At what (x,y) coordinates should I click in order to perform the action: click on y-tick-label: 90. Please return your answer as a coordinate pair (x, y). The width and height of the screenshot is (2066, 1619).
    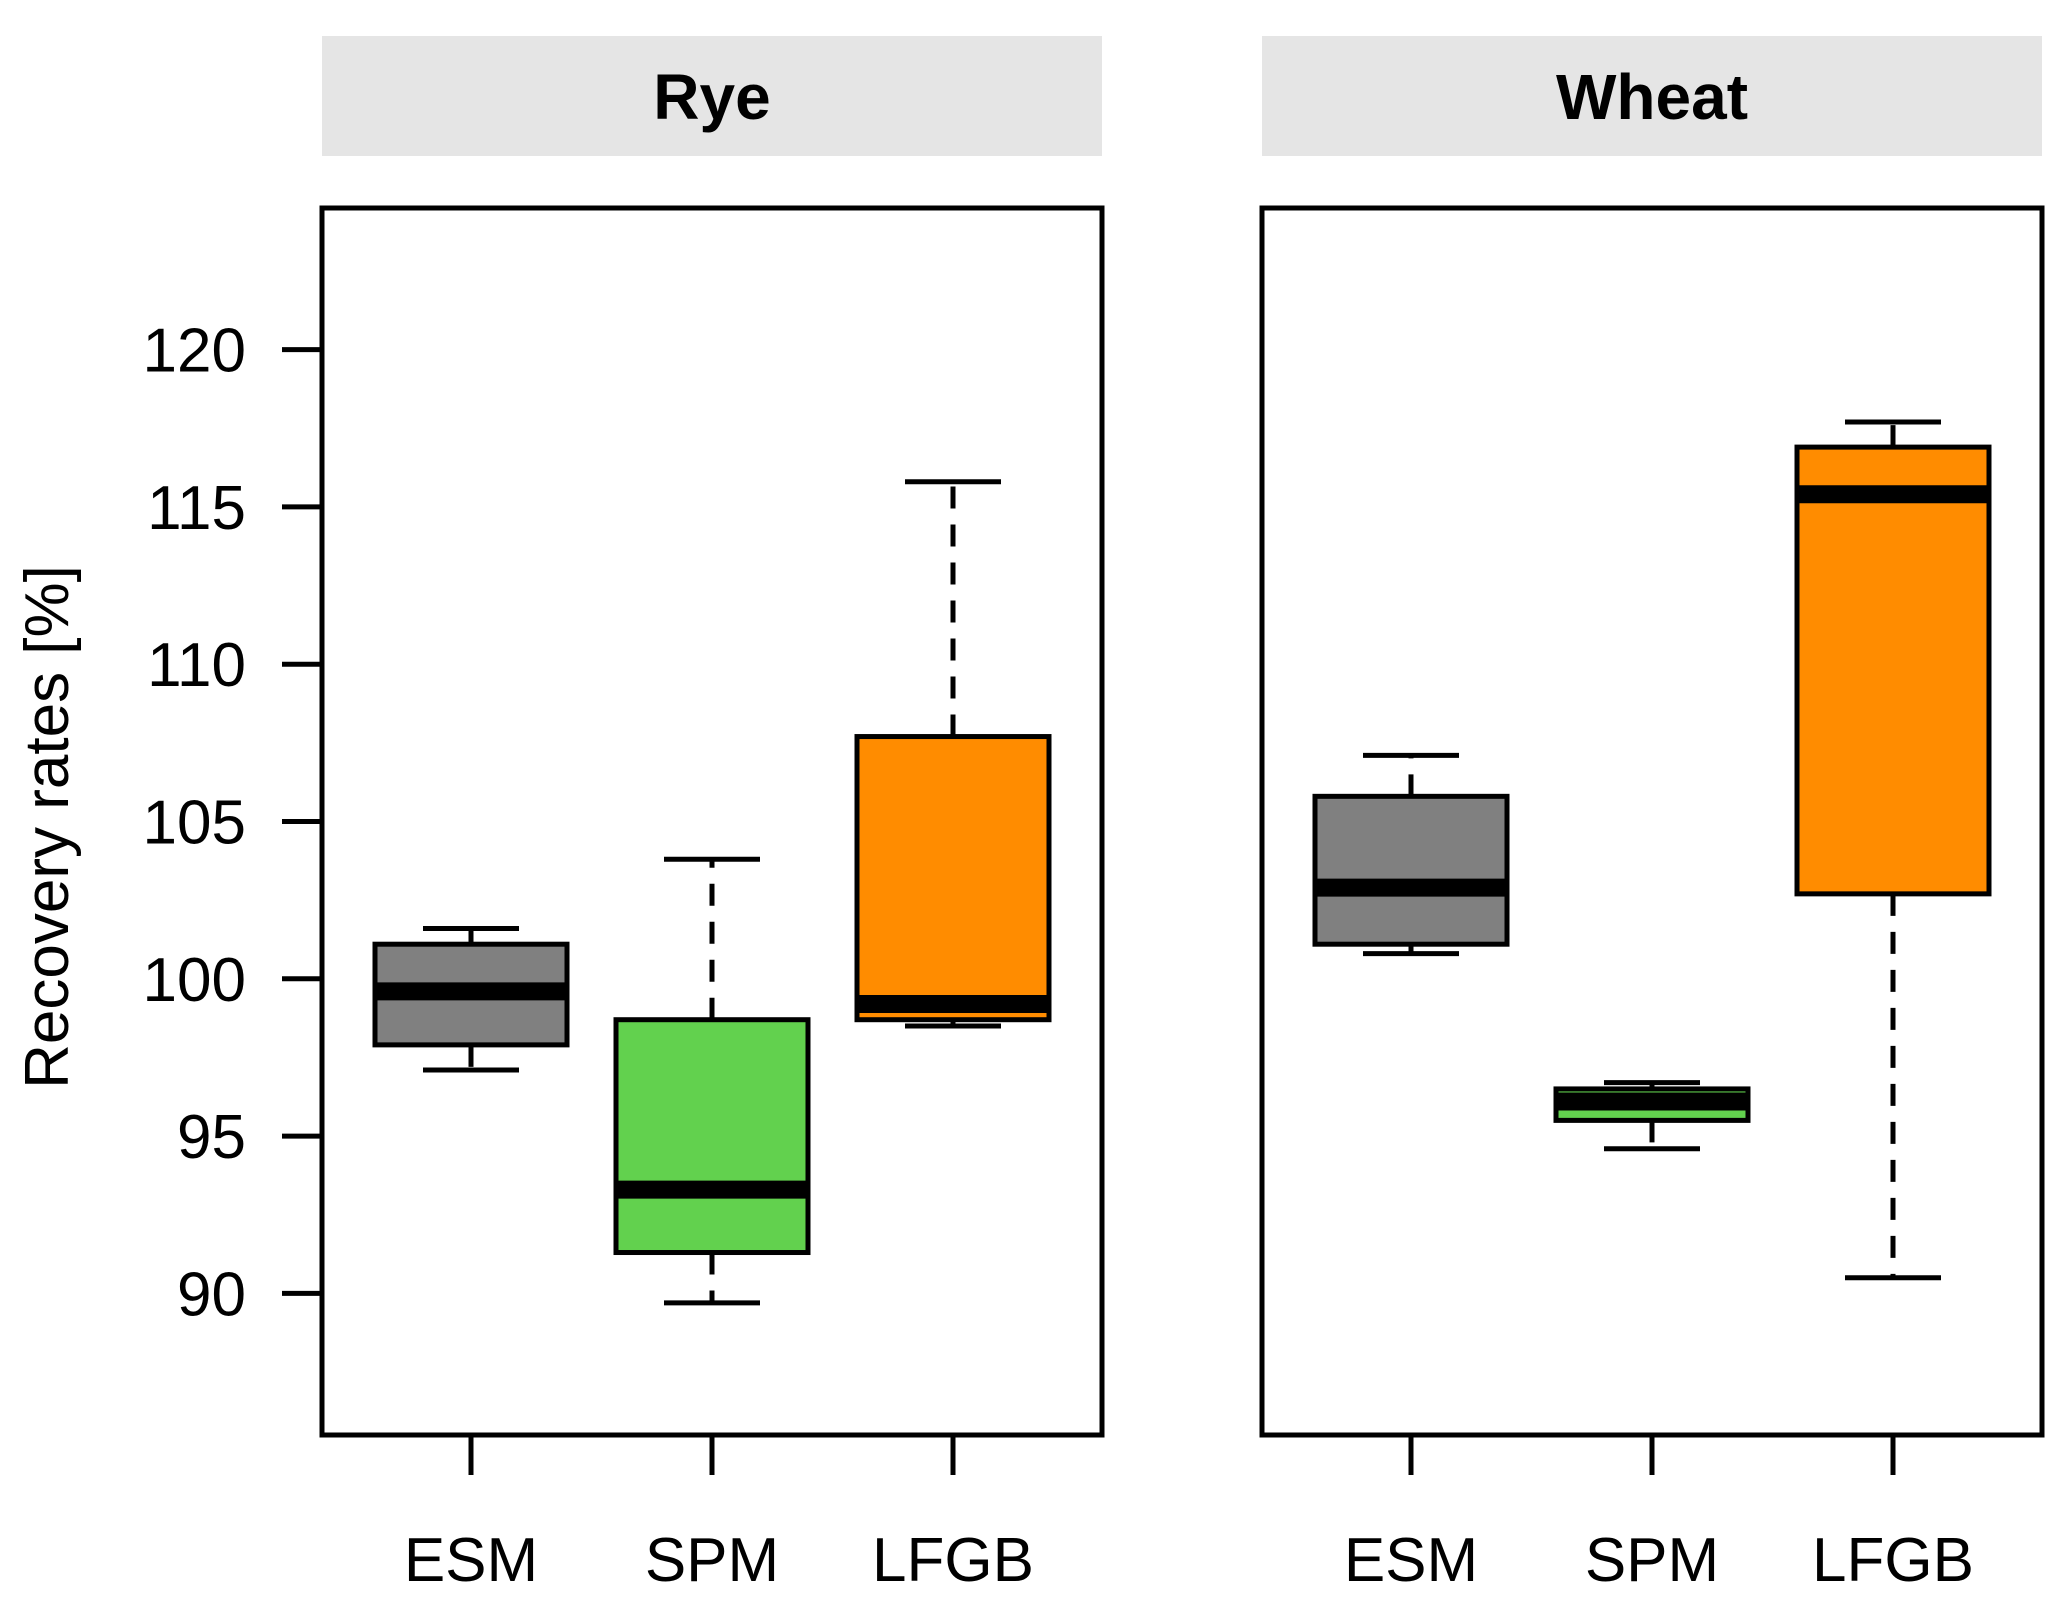
    Looking at the image, I should click on (211, 1294).